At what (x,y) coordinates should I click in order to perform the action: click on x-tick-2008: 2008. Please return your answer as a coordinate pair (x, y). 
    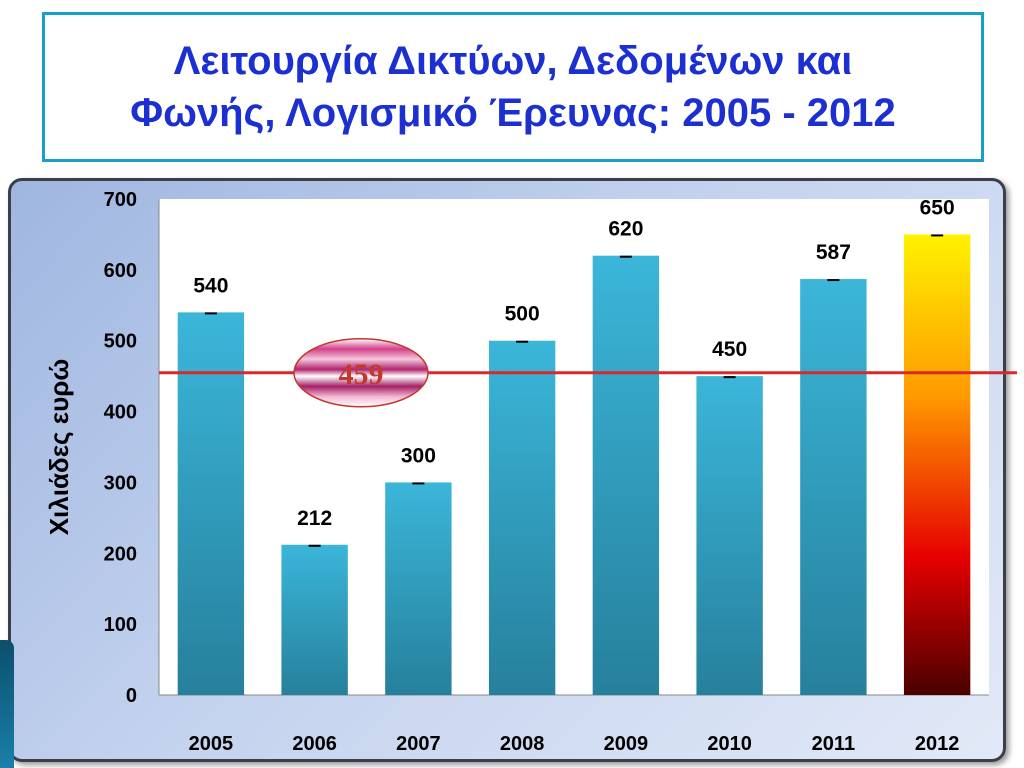
    Looking at the image, I should click on (522, 744).